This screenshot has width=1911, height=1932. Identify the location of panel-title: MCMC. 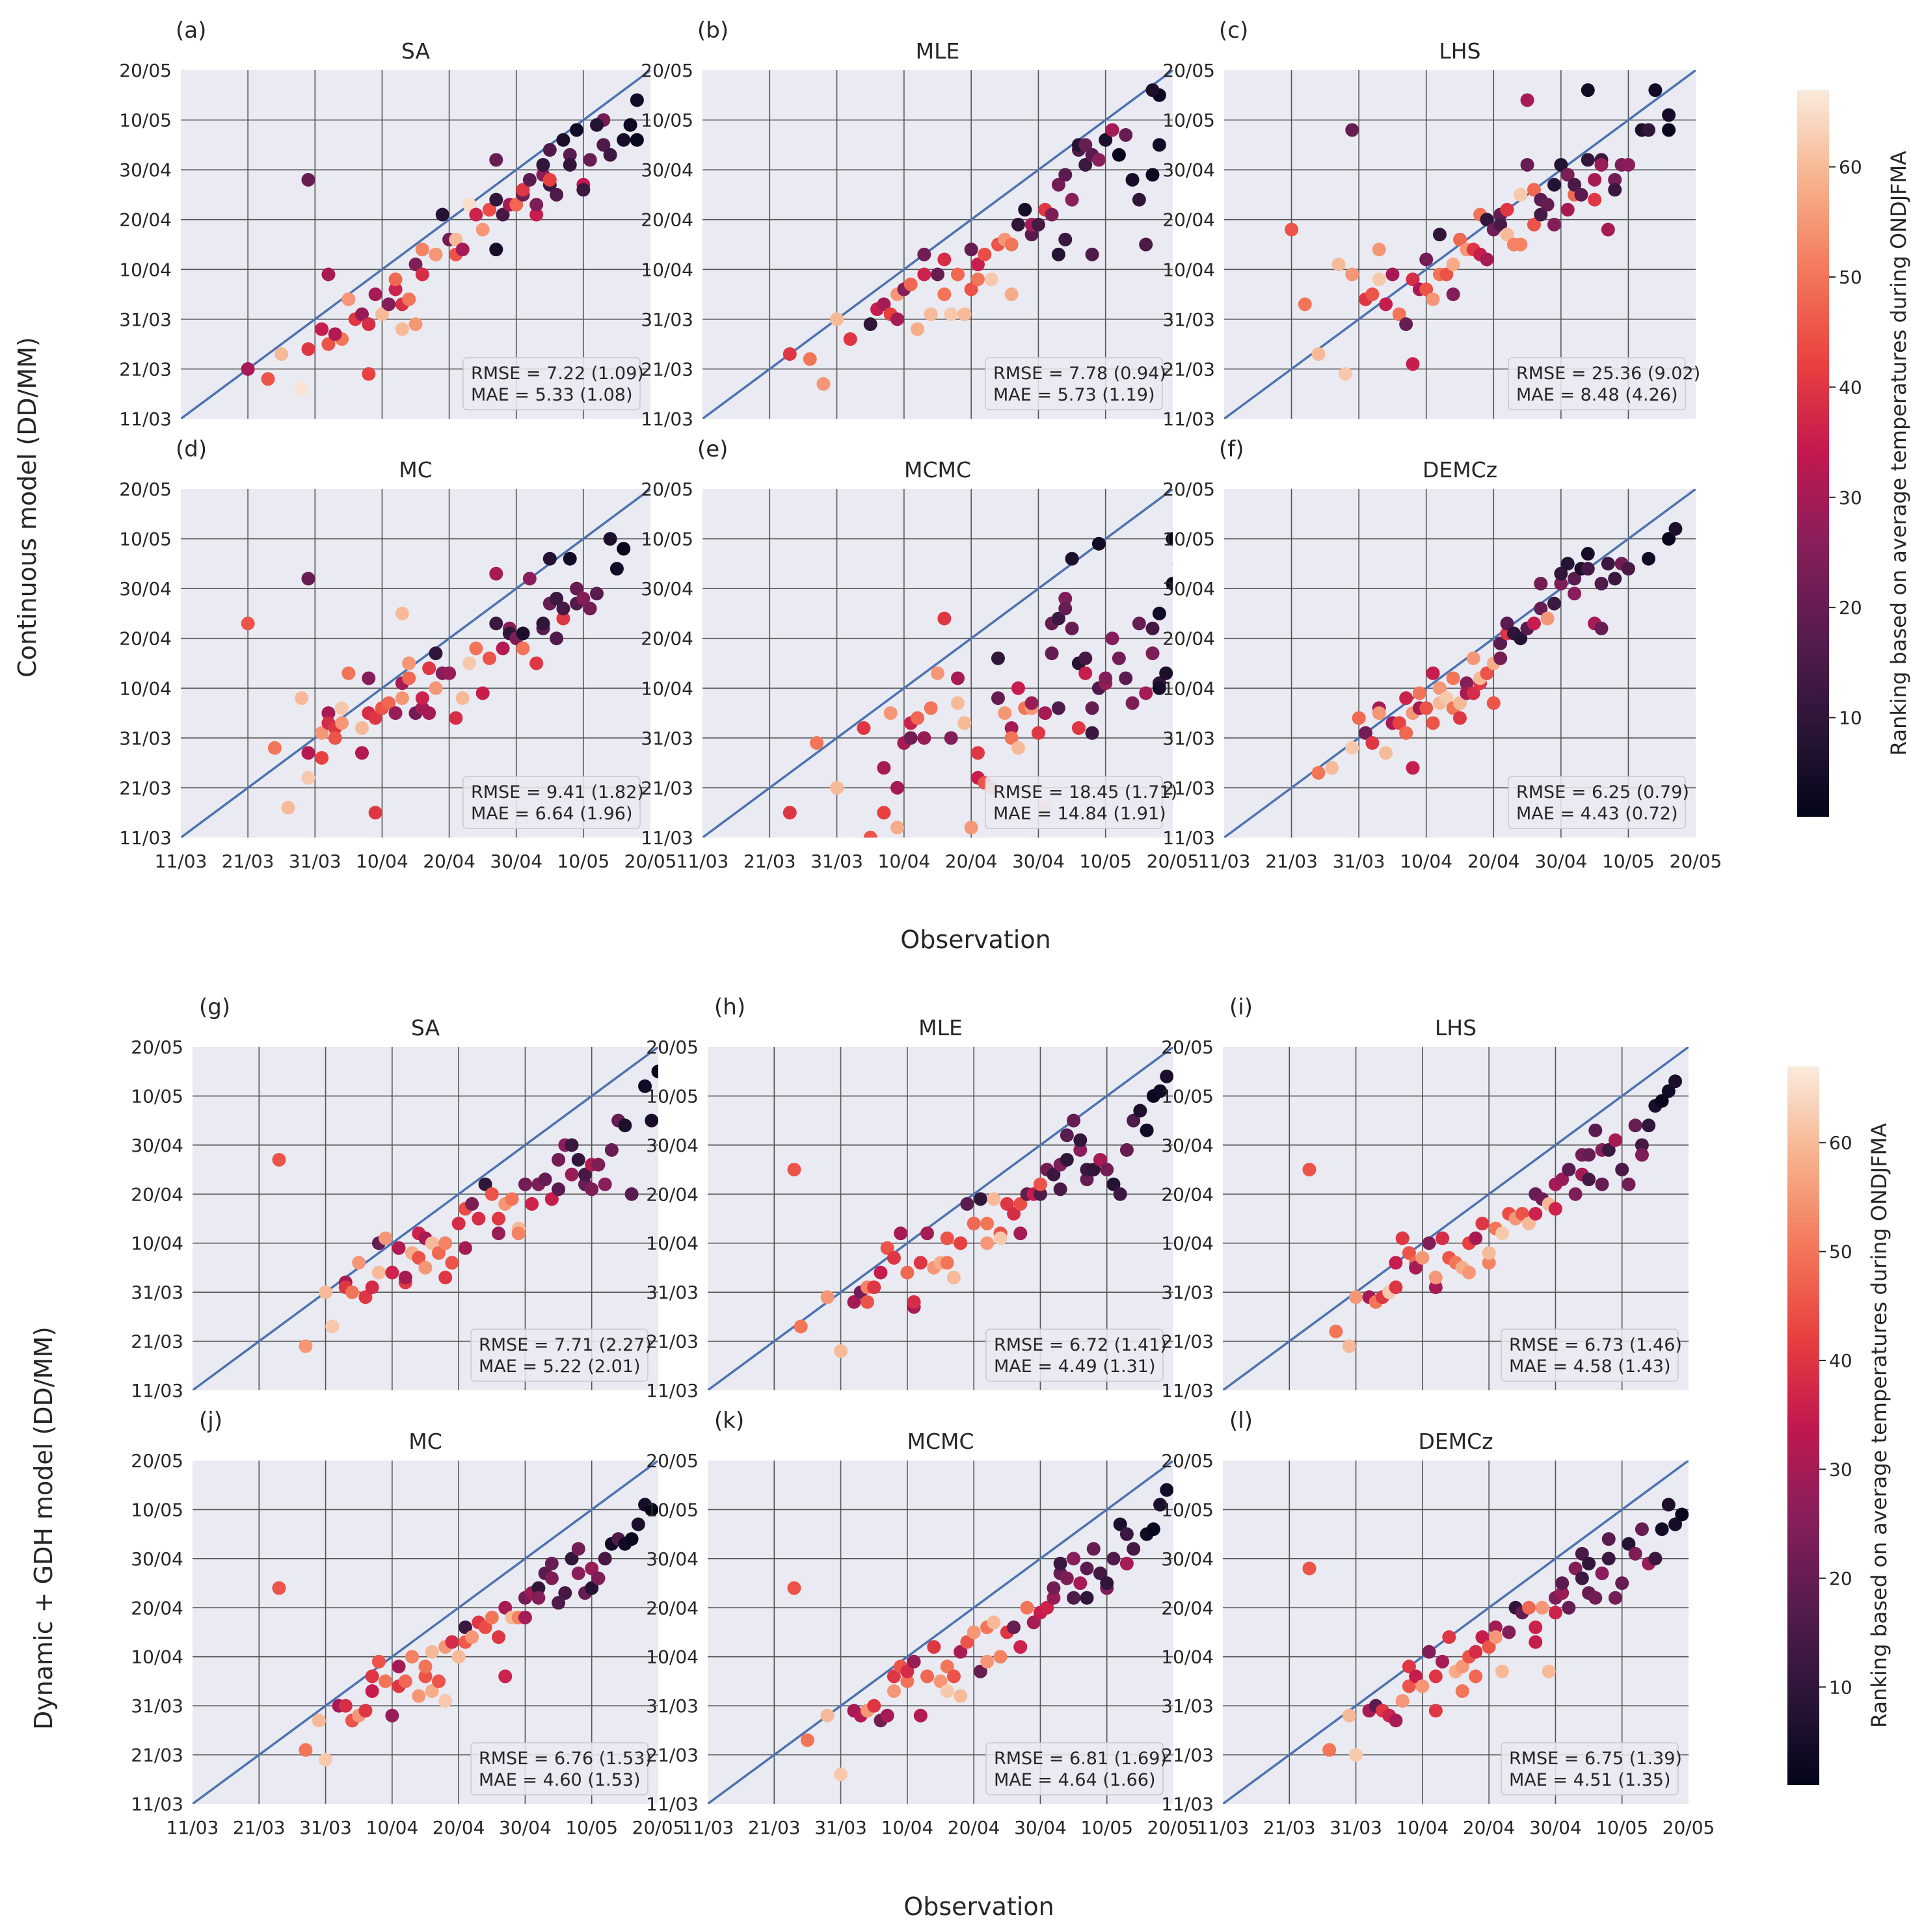
(940, 1441).